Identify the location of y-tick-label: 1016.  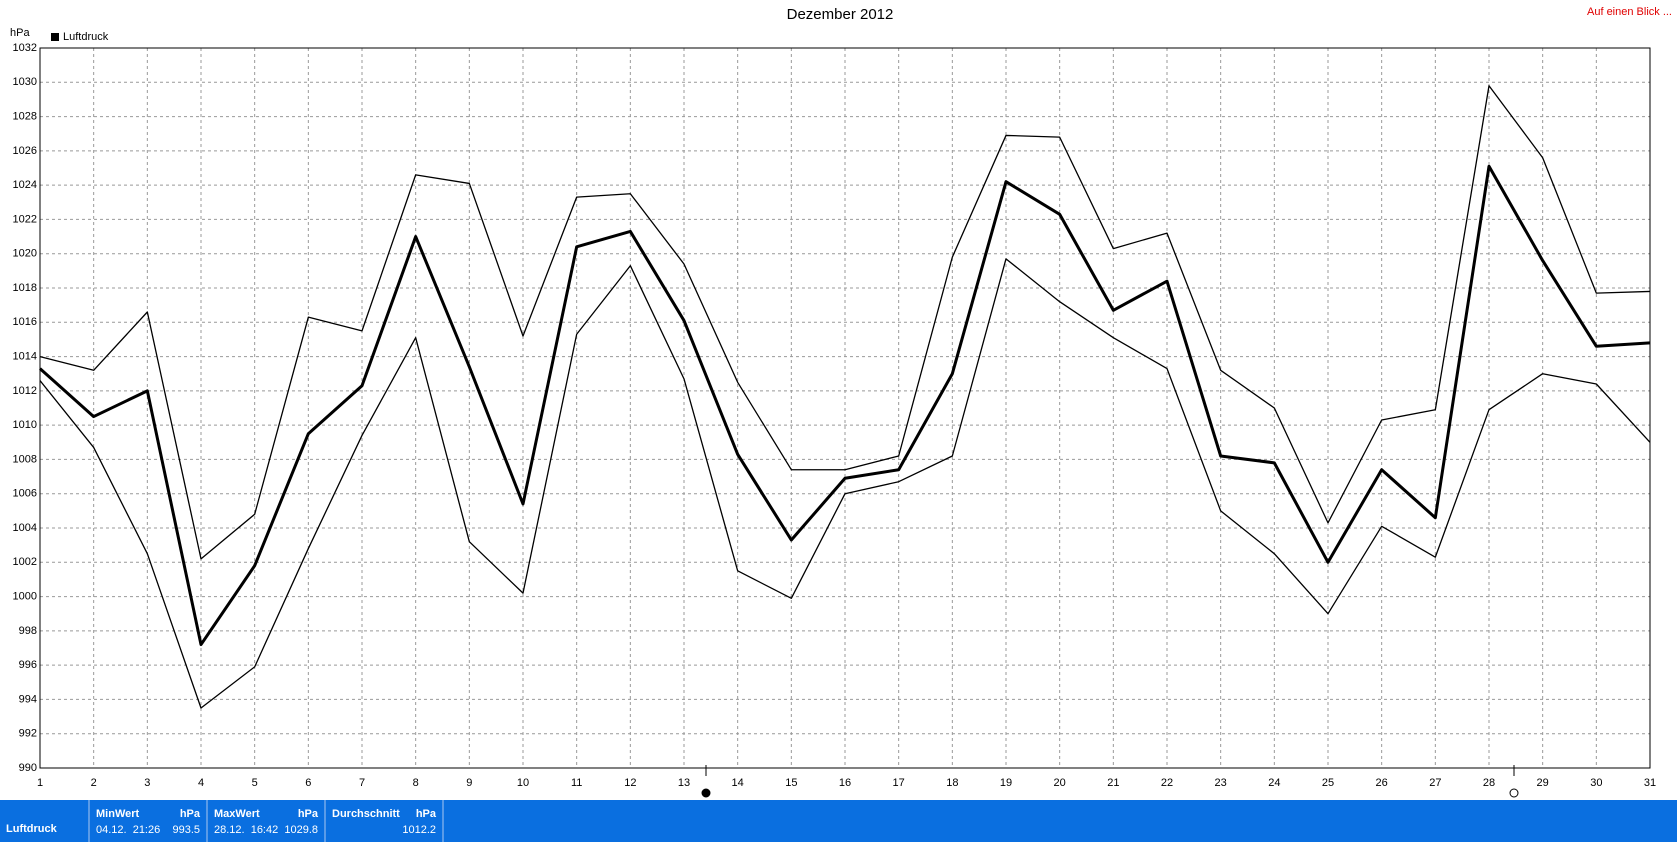
(25, 322).